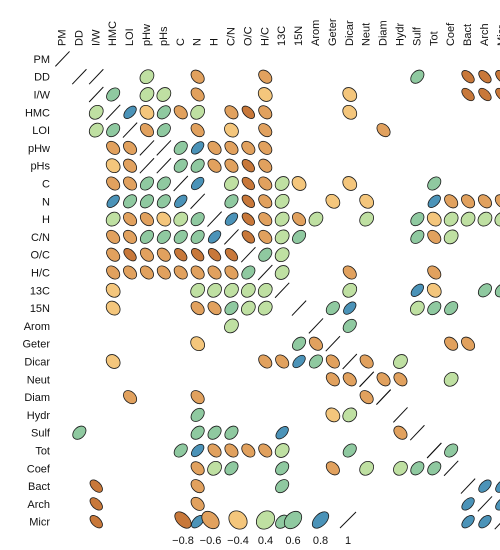 Image resolution: width=500 pixels, height=550 pixels. What do you see at coordinates (350, 415) in the screenshot?
I see `cell-hydr-dicar` at bounding box center [350, 415].